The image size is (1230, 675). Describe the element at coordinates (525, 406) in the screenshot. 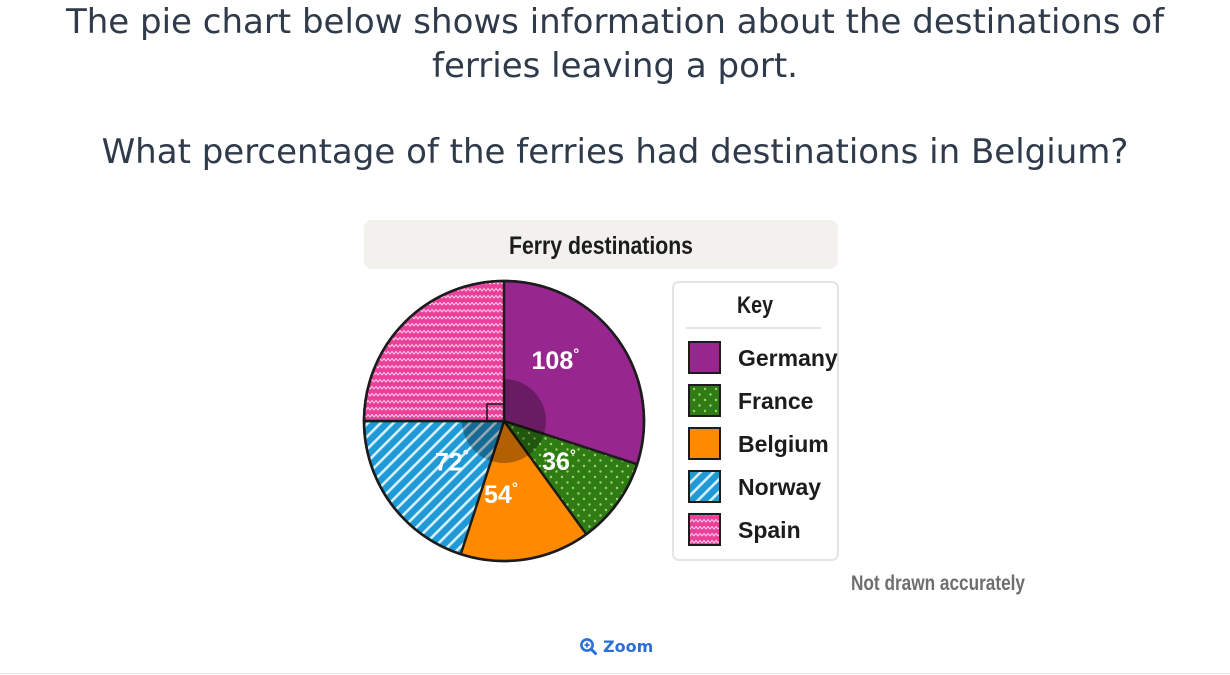

I see `angle-marker-germany` at that location.